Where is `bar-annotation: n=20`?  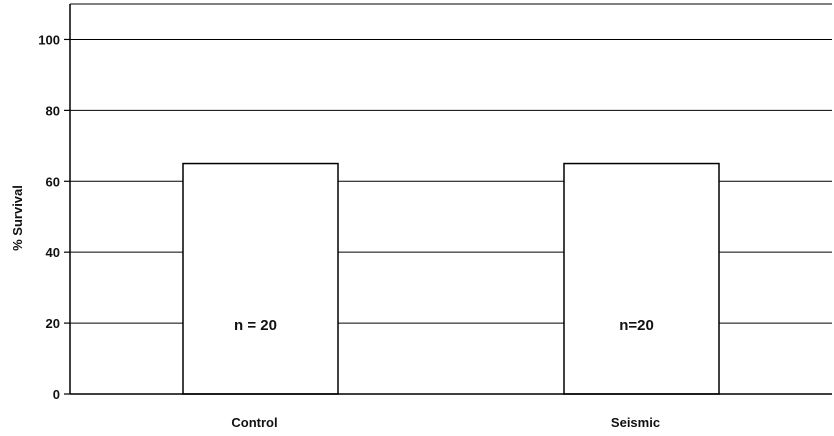
bar-annotation: n=20 is located at coordinates (636, 325).